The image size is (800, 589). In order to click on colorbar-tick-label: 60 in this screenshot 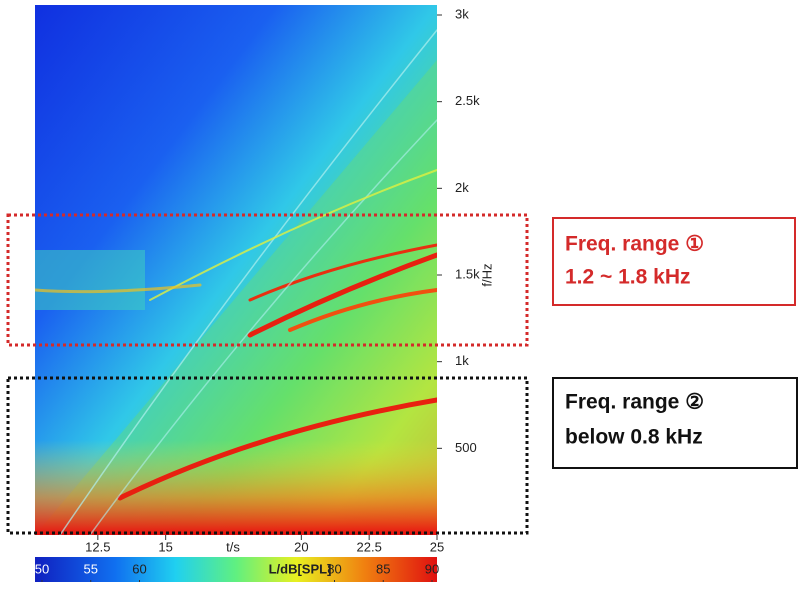, I will do `click(139, 568)`.